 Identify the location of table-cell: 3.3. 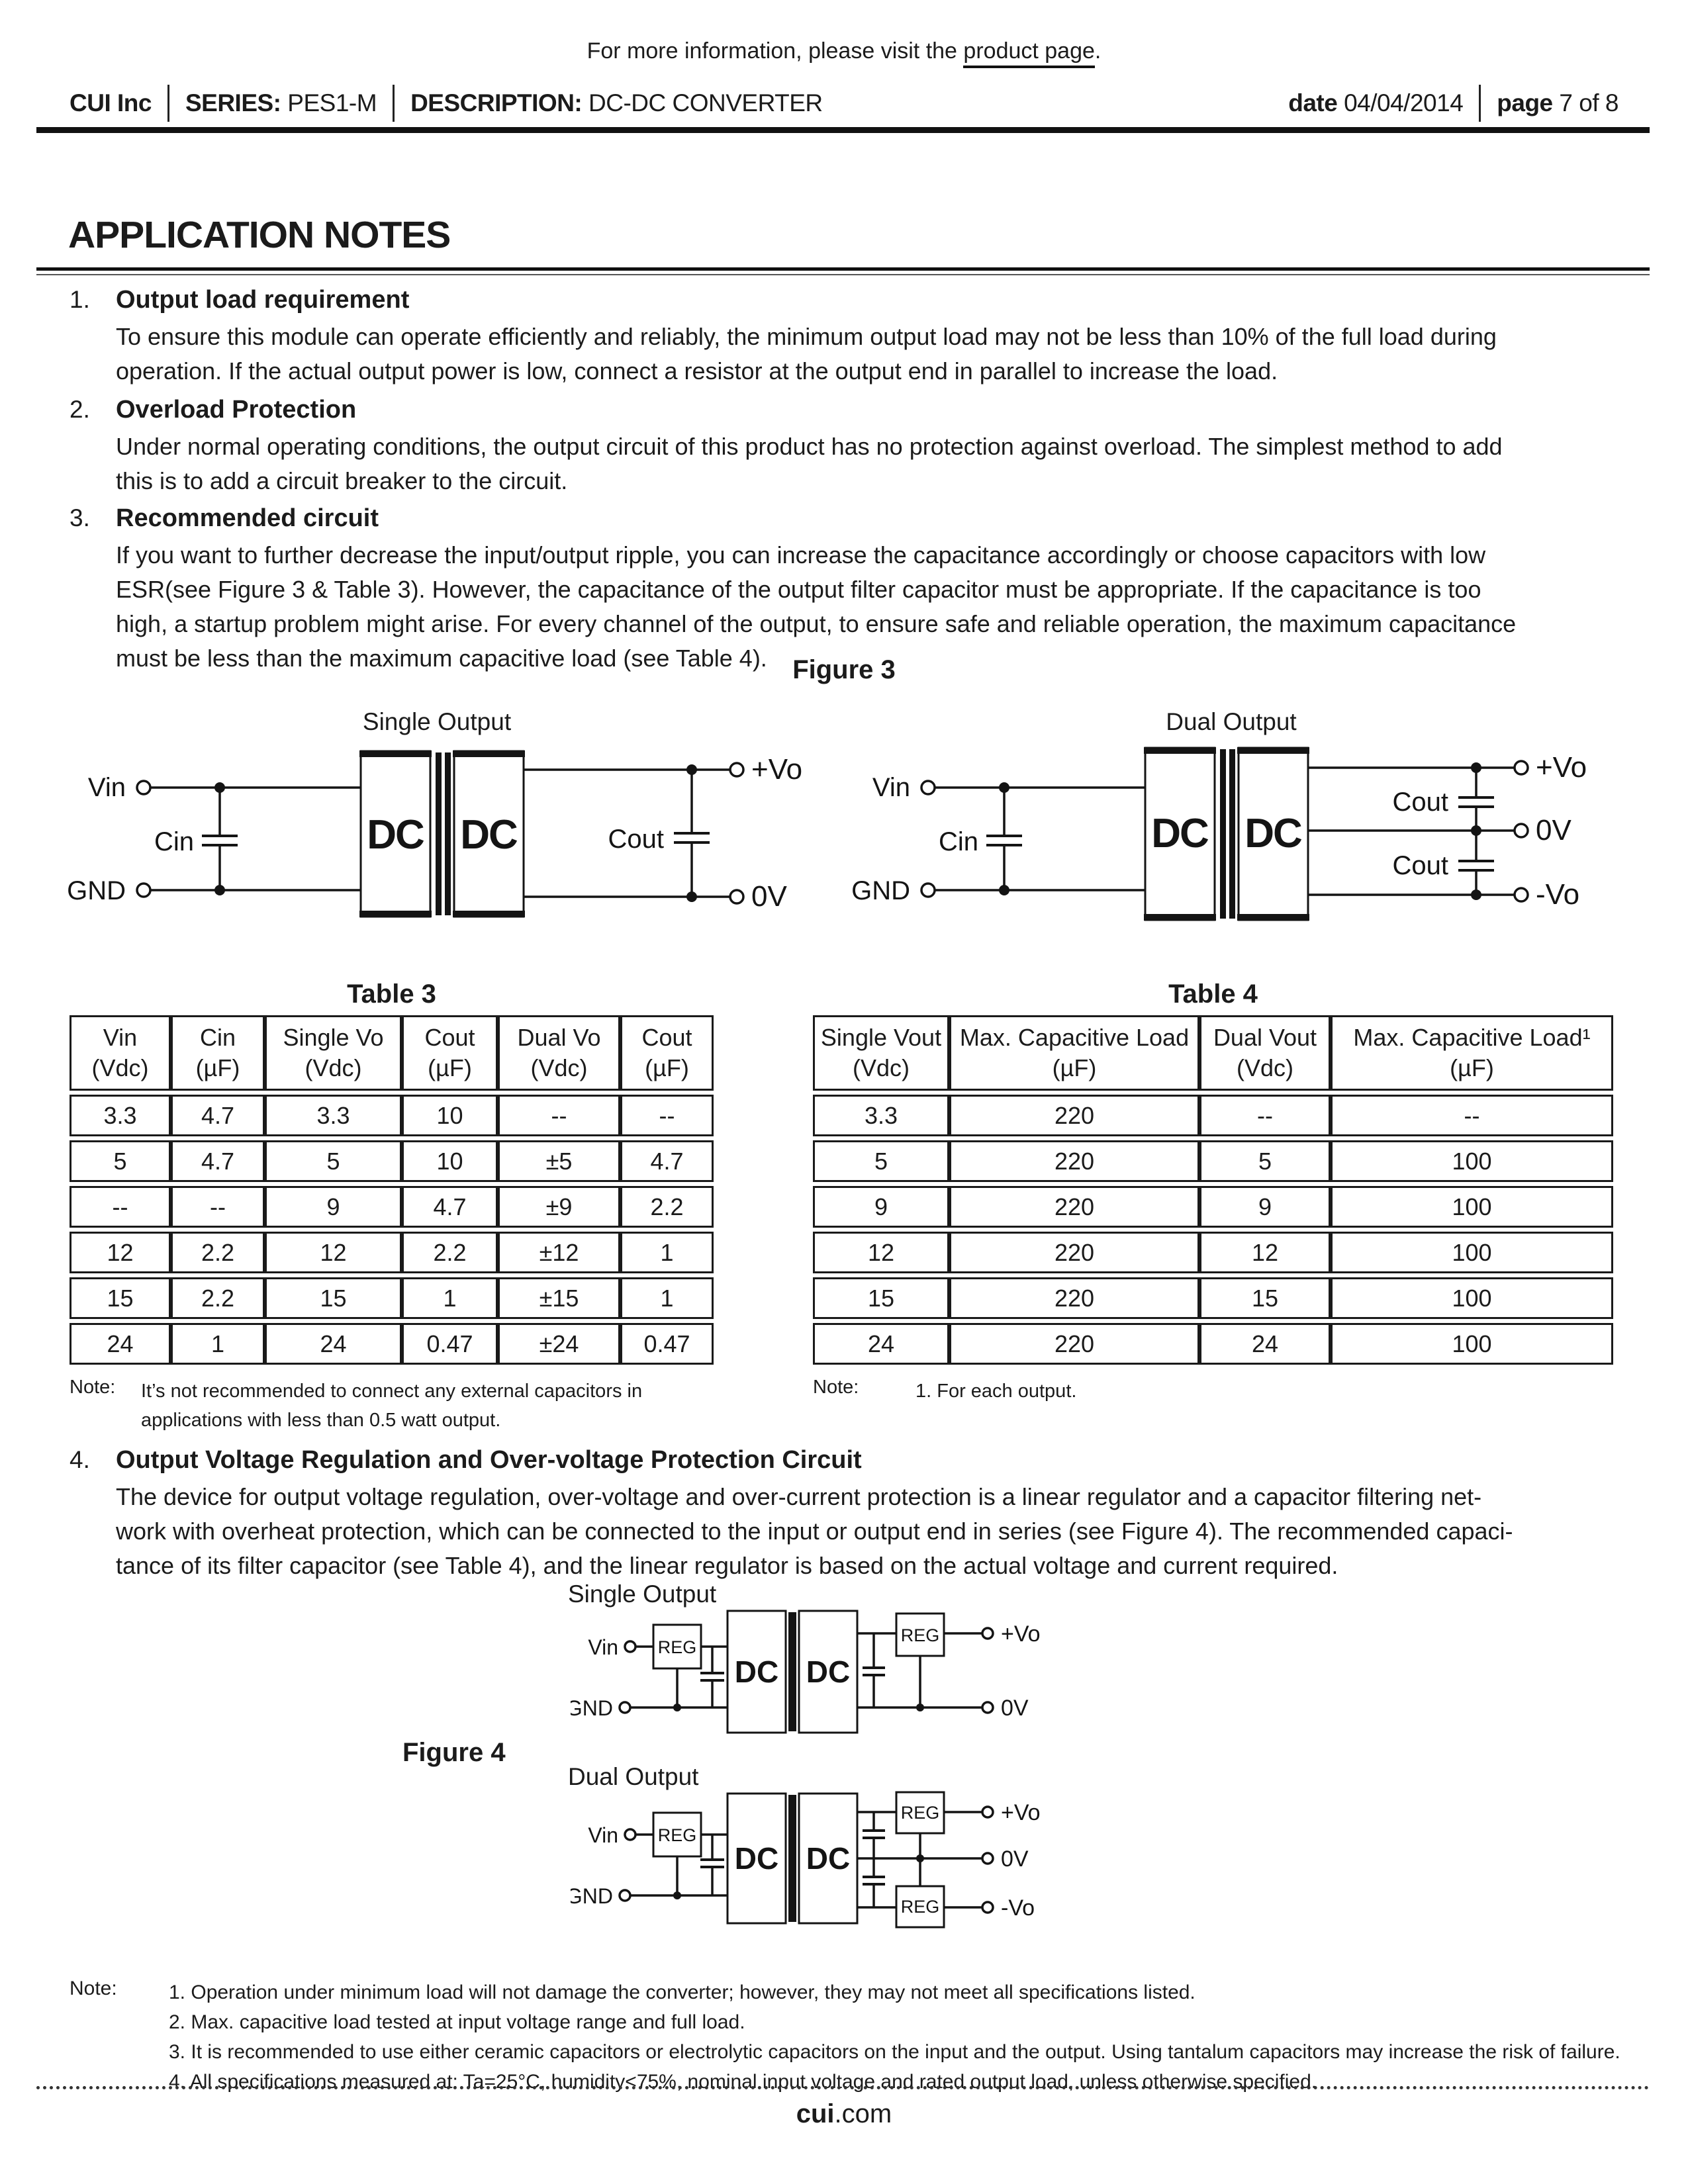
(120, 1115).